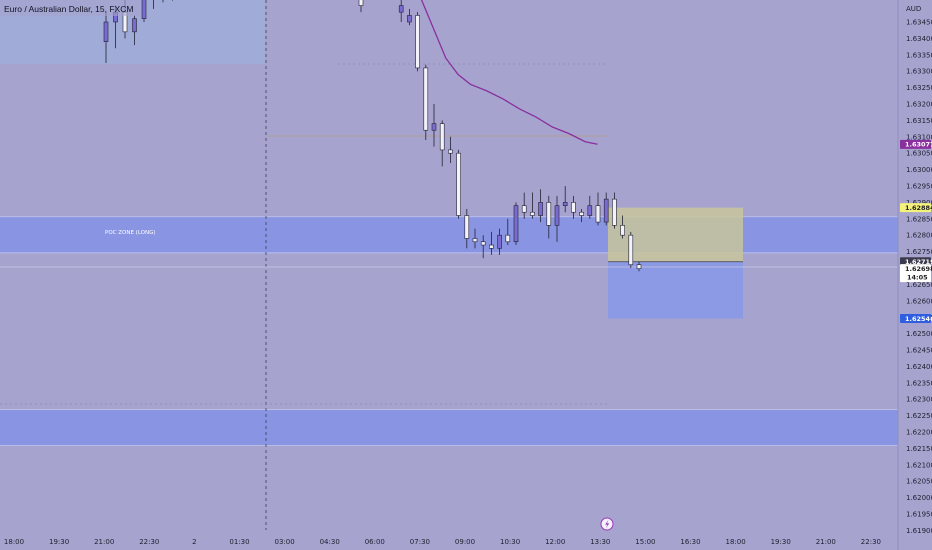  Describe the element at coordinates (919, 449) in the screenshot. I see `price-tick: 1.62150` at that location.